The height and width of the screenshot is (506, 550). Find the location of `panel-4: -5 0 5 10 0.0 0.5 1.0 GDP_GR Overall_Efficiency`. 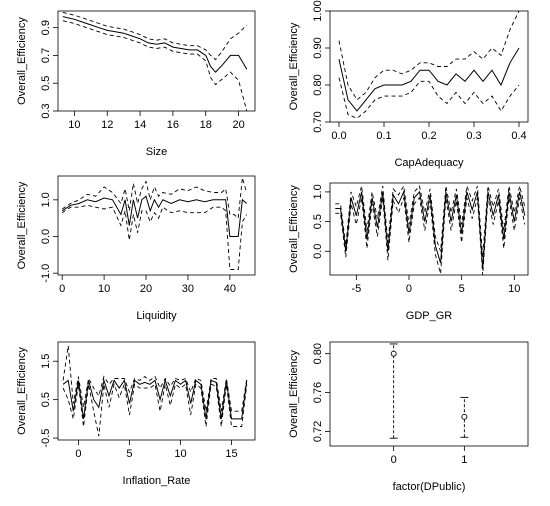

panel-4: -5 0 5 10 0.0 0.5 1.0 GDP_GR Overall_Efficiency is located at coordinates (408, 252).